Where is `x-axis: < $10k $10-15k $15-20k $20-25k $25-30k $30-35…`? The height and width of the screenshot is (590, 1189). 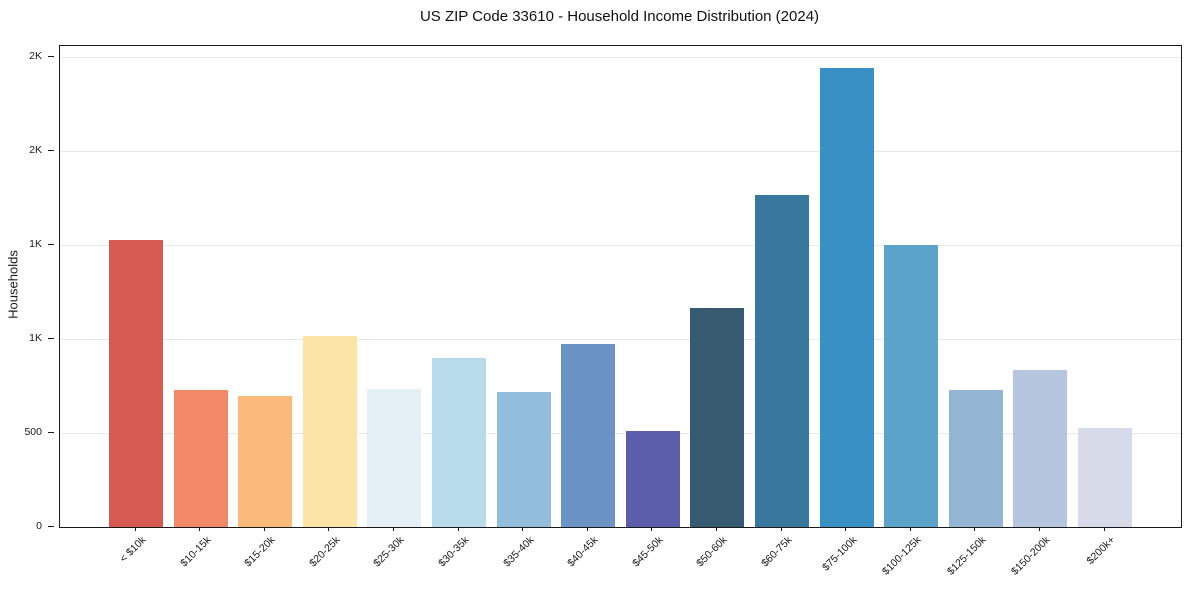
x-axis: < $10k $10-15k $15-20k $20-25k $25-30k $30-35… is located at coordinates (619, 558).